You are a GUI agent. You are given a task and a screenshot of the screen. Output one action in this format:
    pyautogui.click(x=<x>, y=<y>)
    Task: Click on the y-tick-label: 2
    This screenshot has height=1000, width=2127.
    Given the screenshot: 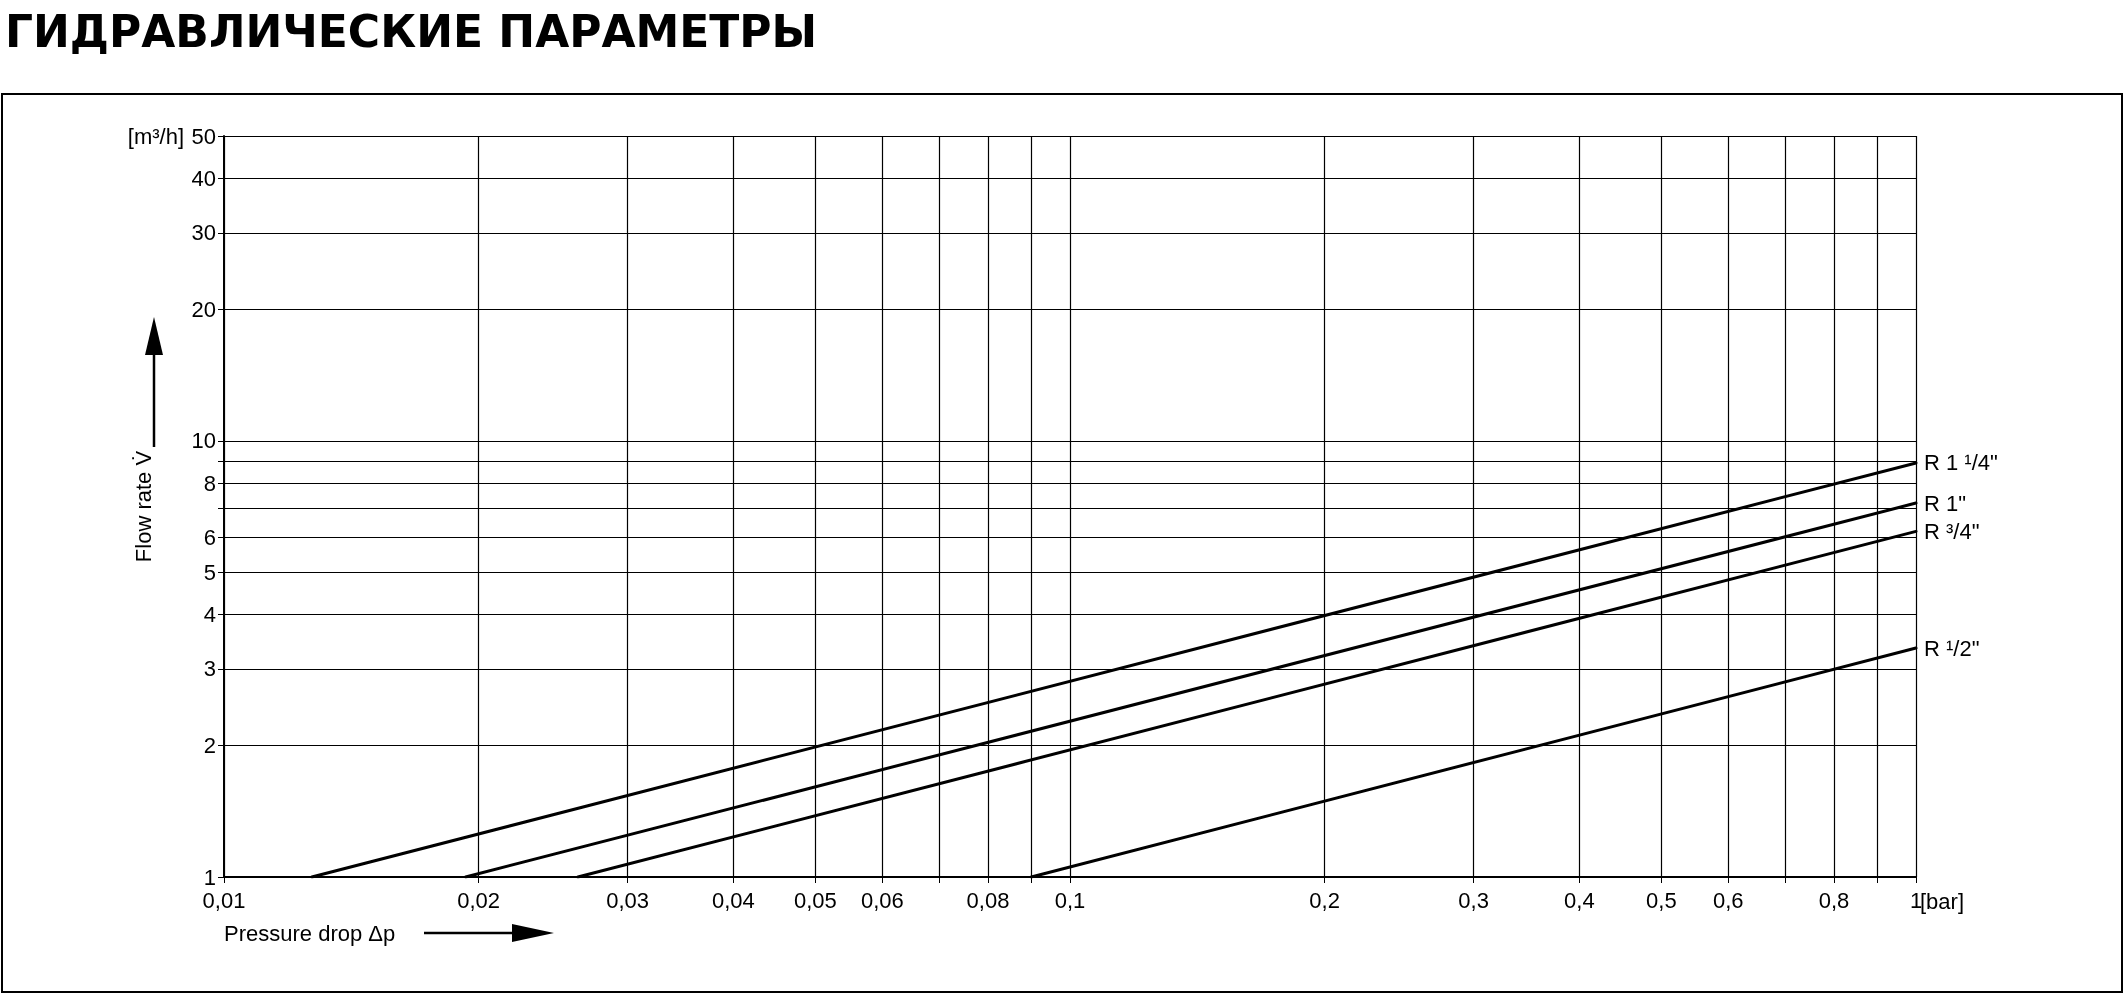 What is the action you would take?
    pyautogui.click(x=209, y=746)
    